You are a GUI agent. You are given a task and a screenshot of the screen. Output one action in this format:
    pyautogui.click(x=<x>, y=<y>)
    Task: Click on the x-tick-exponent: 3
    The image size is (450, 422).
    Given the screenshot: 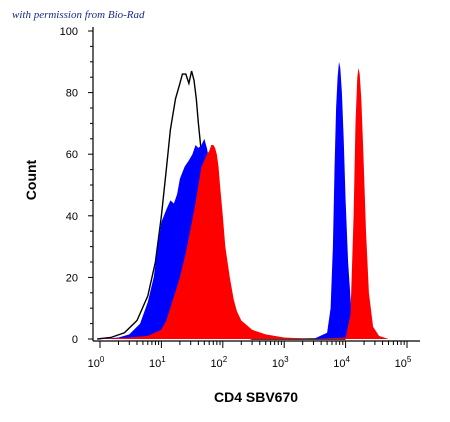 What is the action you would take?
    pyautogui.click(x=286, y=359)
    